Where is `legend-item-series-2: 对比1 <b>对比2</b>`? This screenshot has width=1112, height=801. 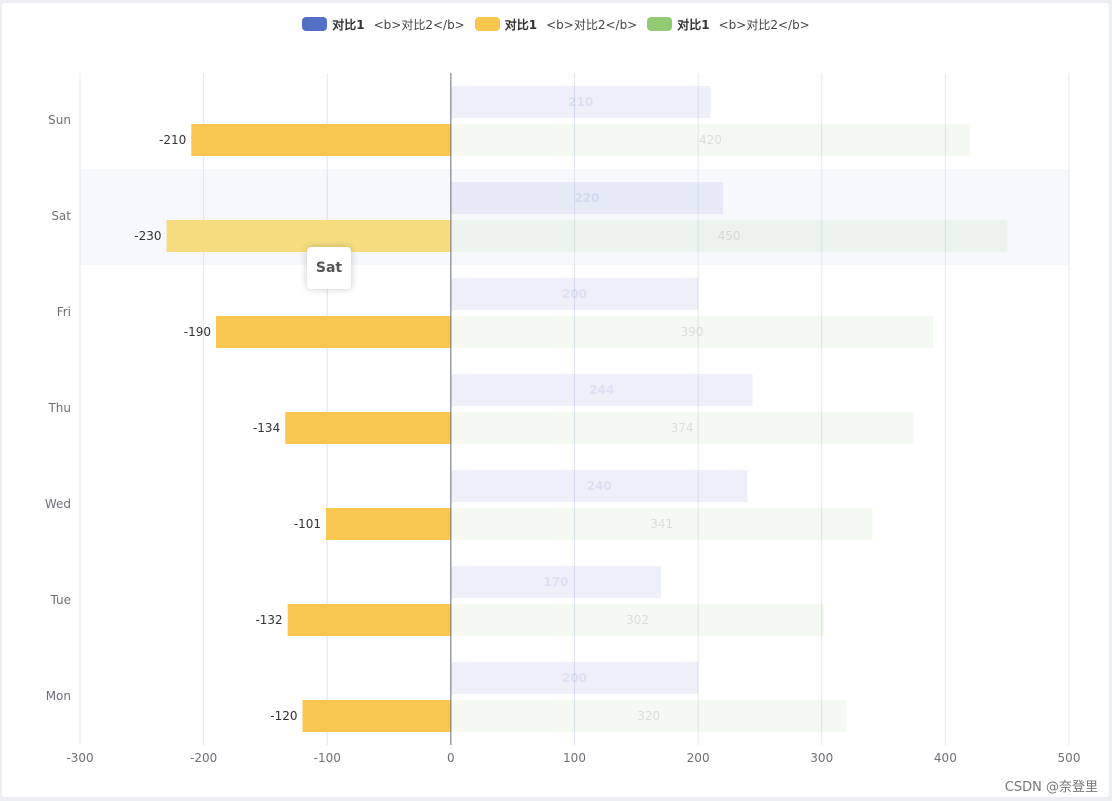
legend-item-series-2: 对比1 <b>对比2</b> is located at coordinates (556, 24).